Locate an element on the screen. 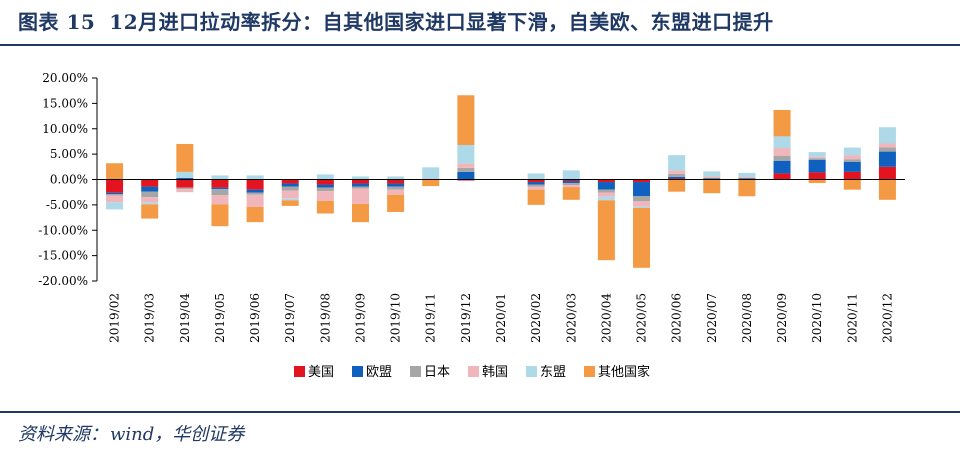 This screenshot has width=960, height=457. x-tick-label: 2019/05 is located at coordinates (220, 318).